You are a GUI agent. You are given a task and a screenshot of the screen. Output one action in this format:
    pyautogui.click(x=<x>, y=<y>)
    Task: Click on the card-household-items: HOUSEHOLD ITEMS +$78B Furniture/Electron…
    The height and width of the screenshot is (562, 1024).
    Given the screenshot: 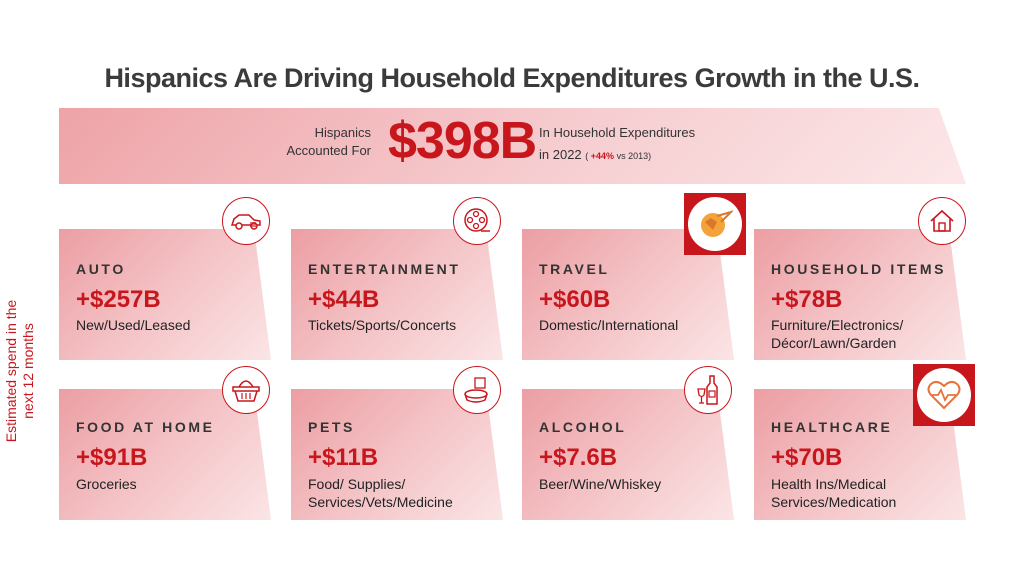 What is the action you would take?
    pyautogui.click(x=860, y=294)
    